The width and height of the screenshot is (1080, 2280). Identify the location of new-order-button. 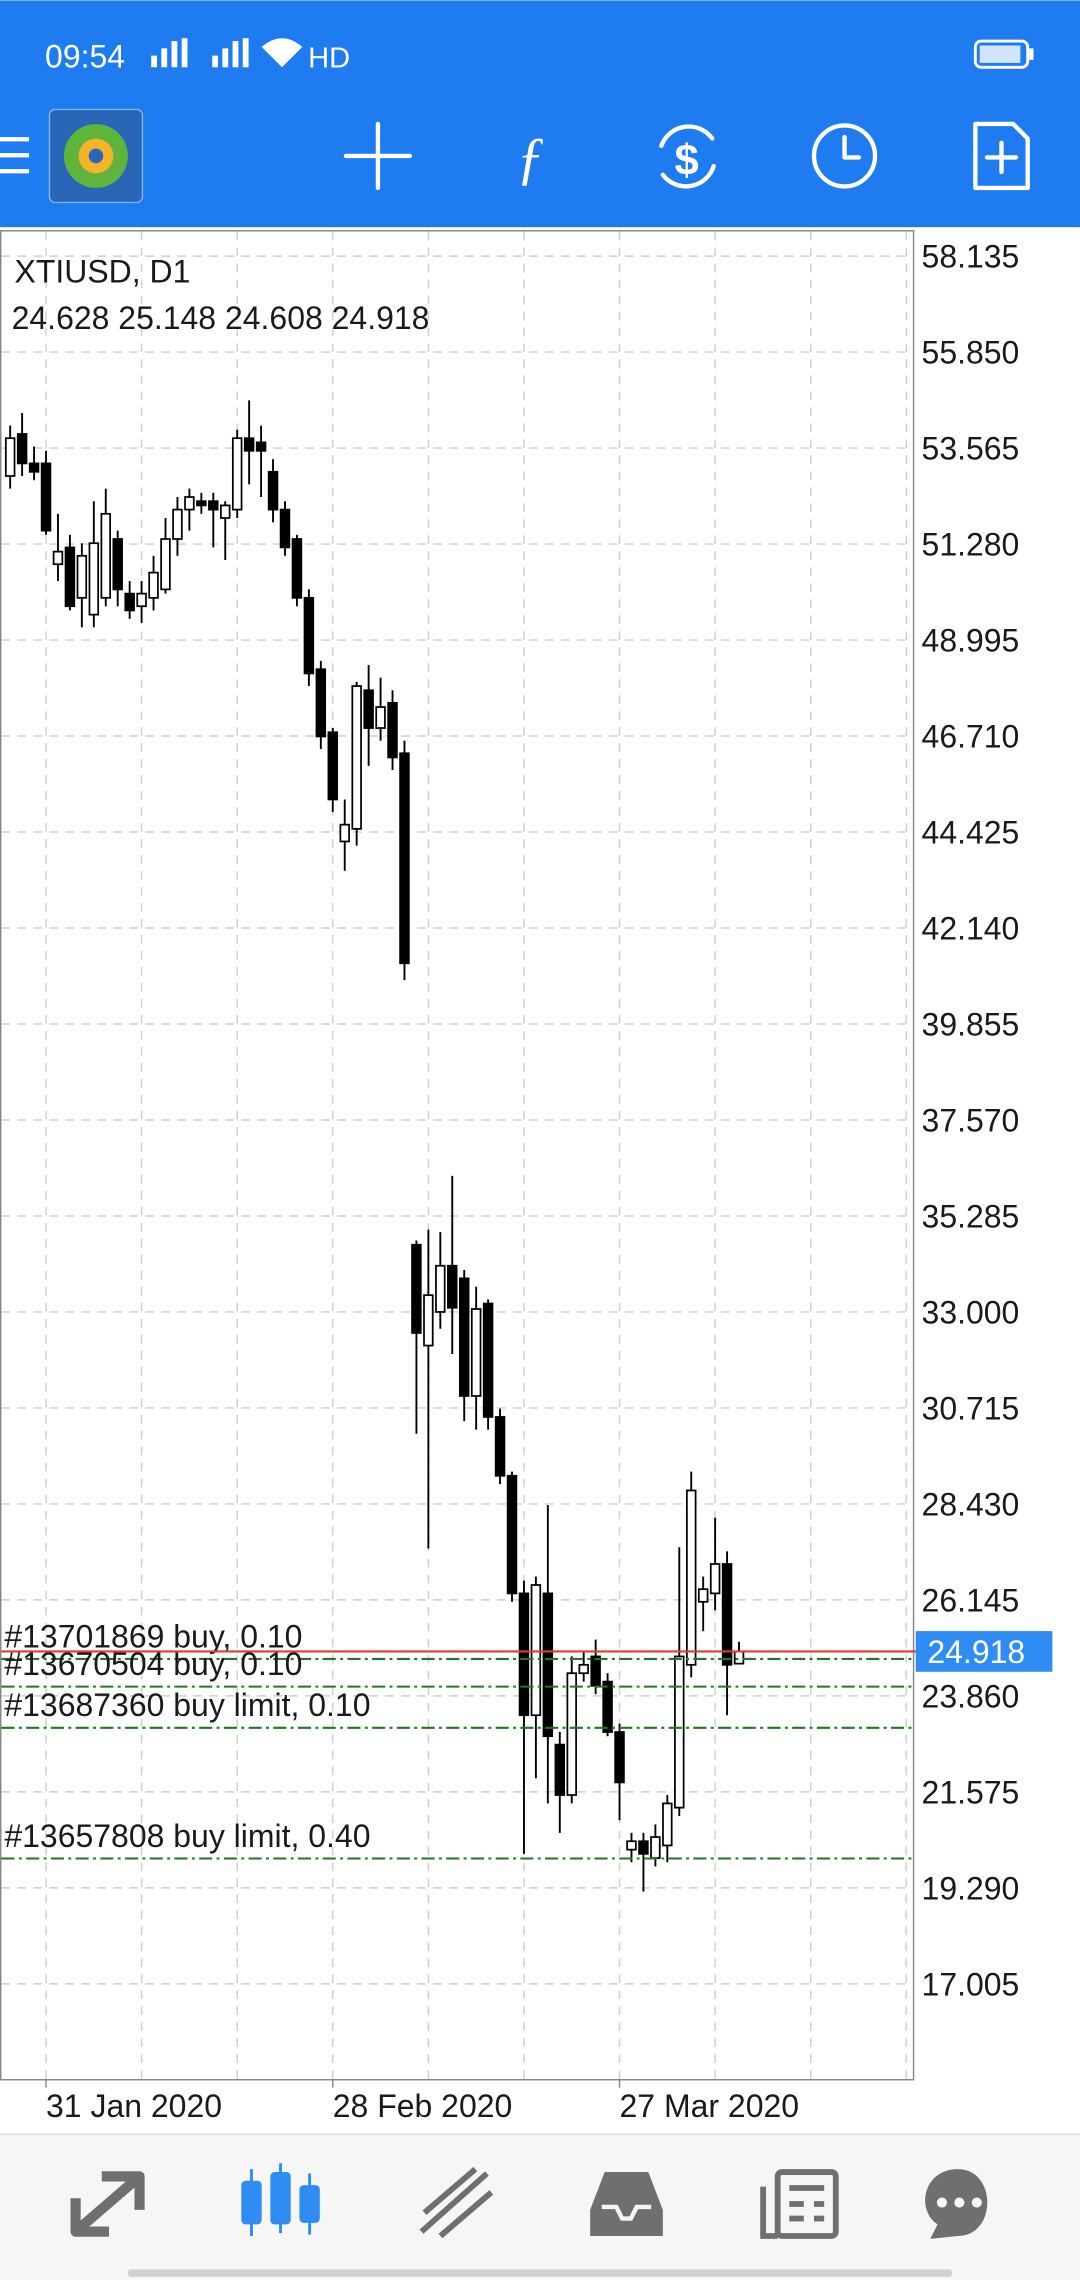
(1001, 156).